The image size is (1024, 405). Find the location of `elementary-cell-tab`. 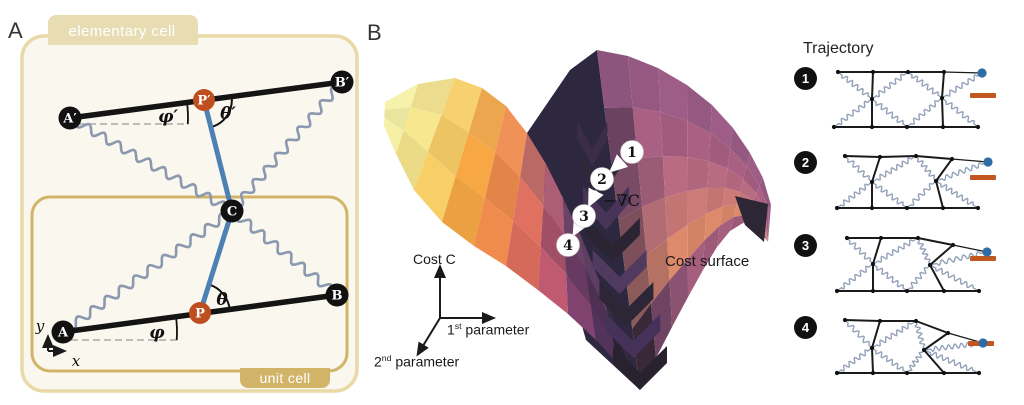

elementary-cell-tab is located at coordinates (123, 30).